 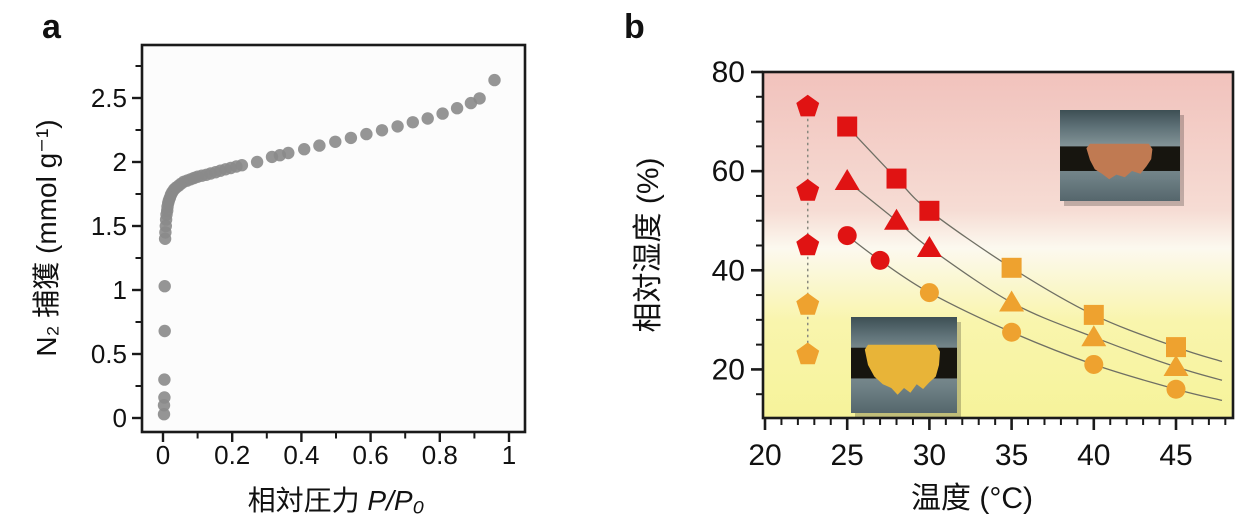 What do you see at coordinates (395, 500) in the screenshot?
I see `panel-a-xlabel-variable: P/P₀` at bounding box center [395, 500].